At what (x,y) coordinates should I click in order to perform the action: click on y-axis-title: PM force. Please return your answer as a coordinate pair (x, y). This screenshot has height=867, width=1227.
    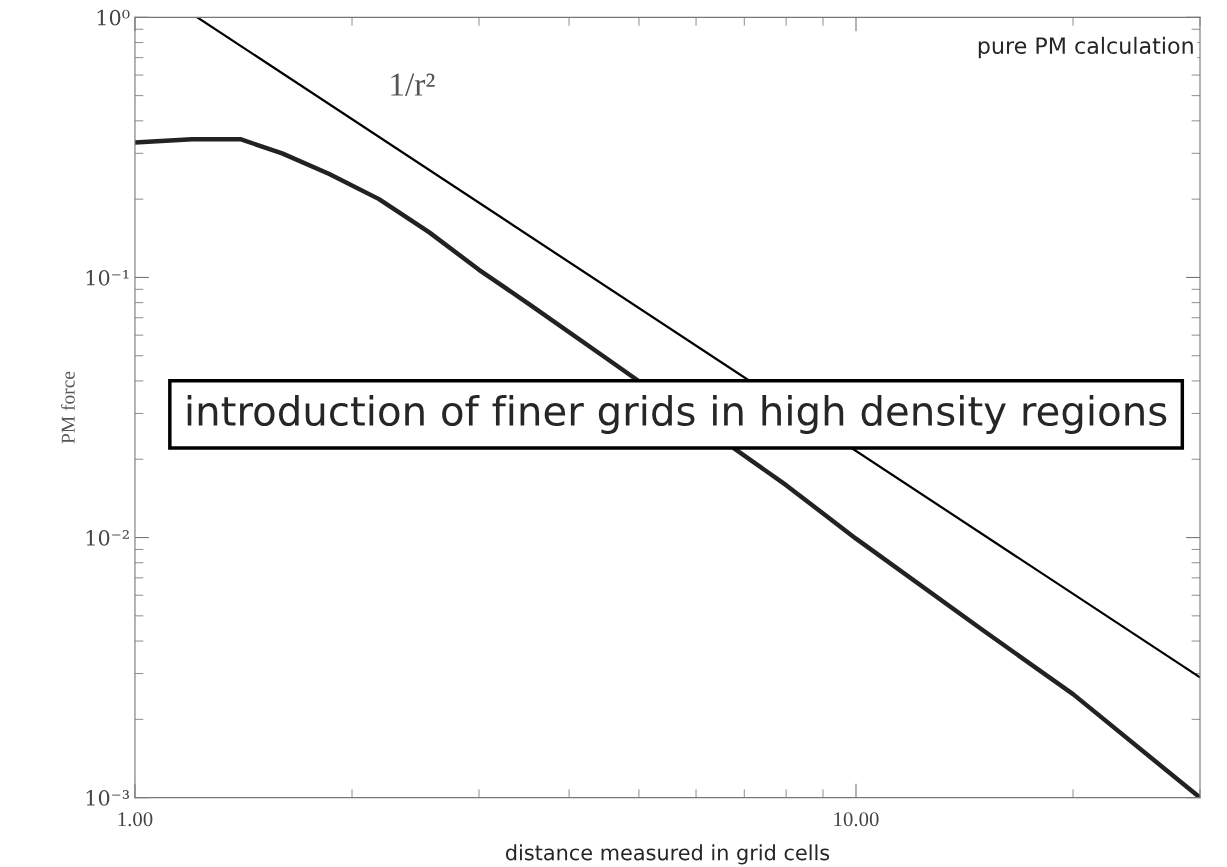
    Looking at the image, I should click on (67, 407).